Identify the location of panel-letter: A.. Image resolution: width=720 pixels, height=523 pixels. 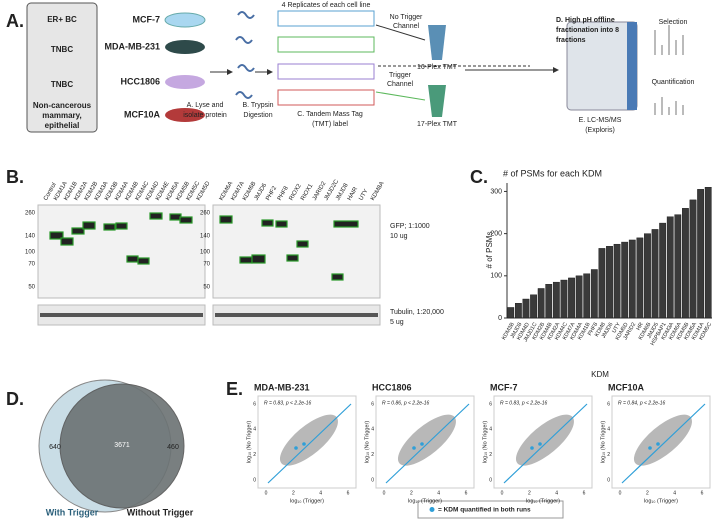
(15, 21).